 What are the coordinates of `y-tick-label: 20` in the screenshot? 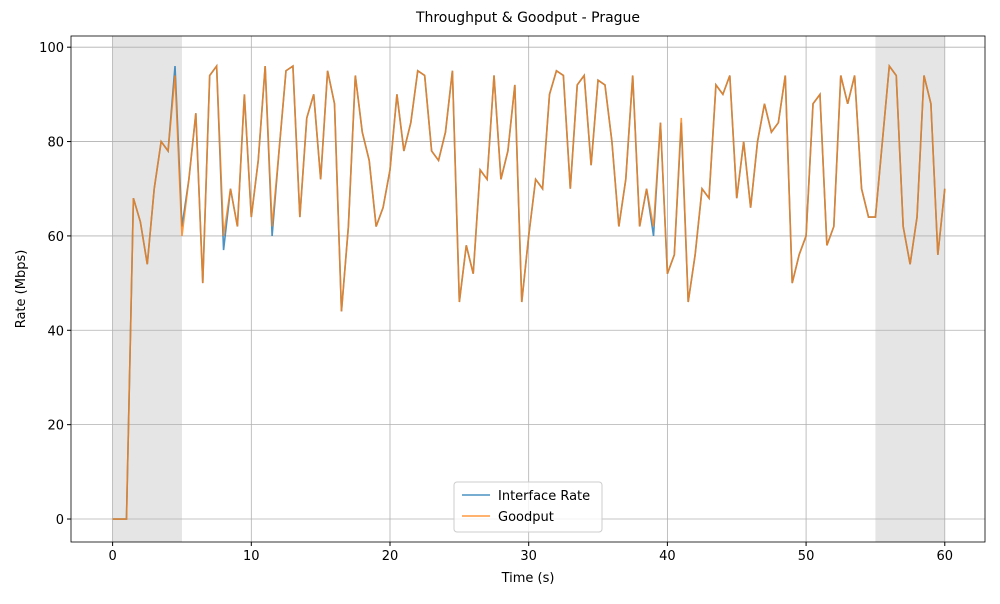 It's located at (55, 426).